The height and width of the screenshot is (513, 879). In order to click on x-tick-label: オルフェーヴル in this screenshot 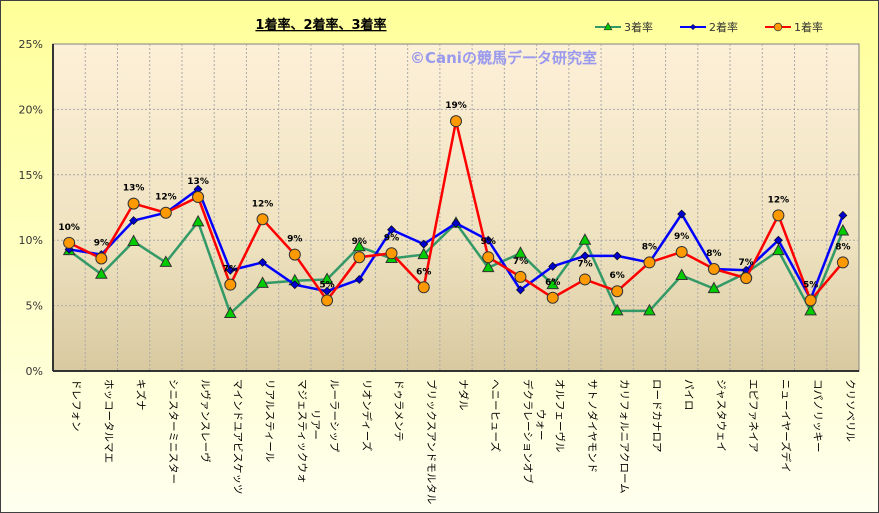, I will do `click(560, 416)`.